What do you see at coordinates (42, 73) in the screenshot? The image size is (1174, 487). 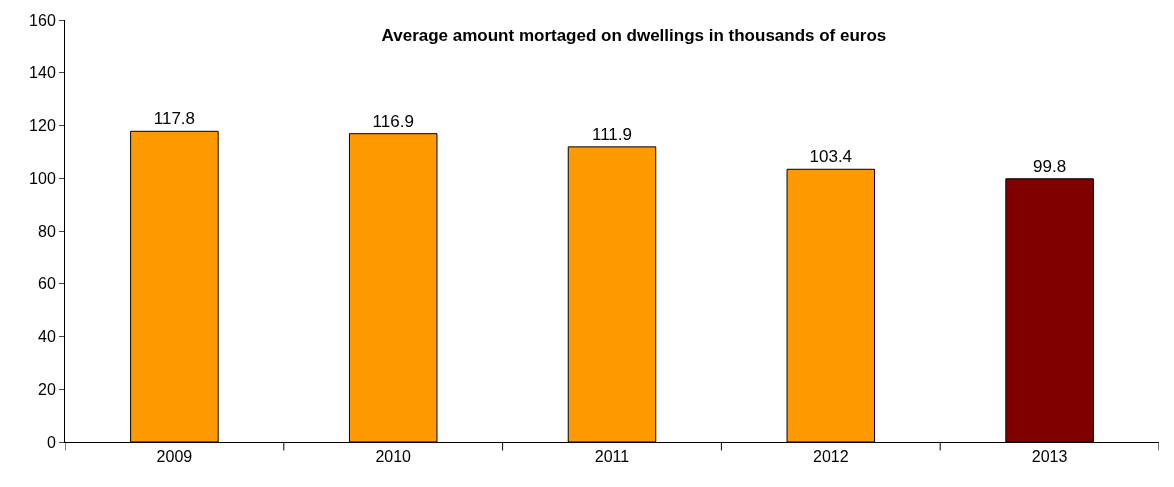 I see `y-tick-label: 140` at bounding box center [42, 73].